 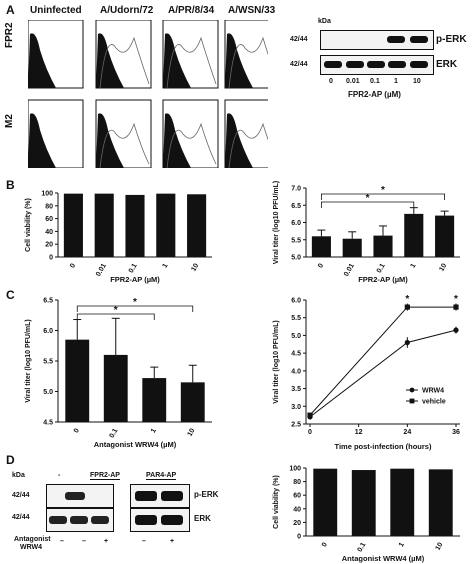 What do you see at coordinates (451, 39) in the screenshot?
I see `blot-a-label-perk: p-ERK` at bounding box center [451, 39].